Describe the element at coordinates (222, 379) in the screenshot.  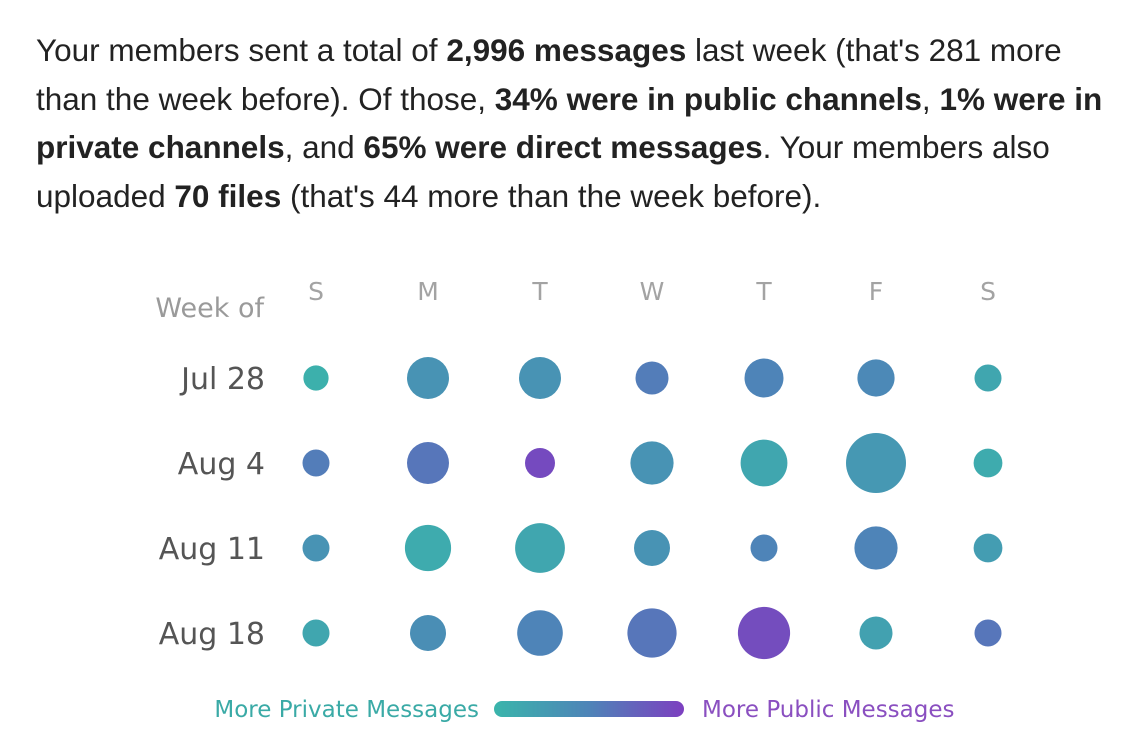
I see `week-label-0: Jul 28` at that location.